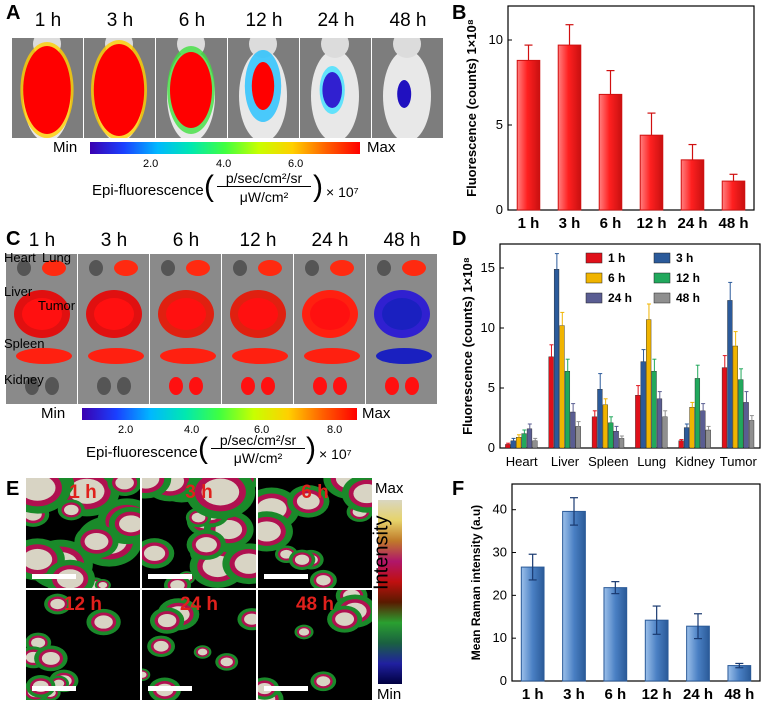 This screenshot has height=705, width=766. Describe the element at coordinates (142, 452) in the screenshot. I see `panel-c-unit-prefix: Epi-fluorescence` at that location.